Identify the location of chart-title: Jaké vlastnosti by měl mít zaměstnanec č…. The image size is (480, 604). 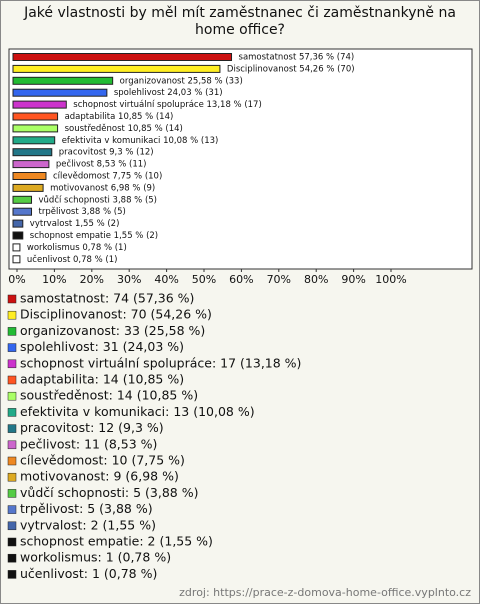
(240, 21).